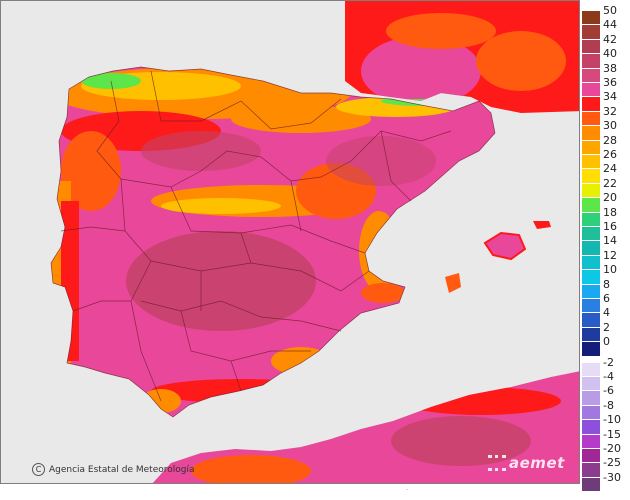  Describe the element at coordinates (612, 420) in the screenshot. I see `legend-tick-label: -10` at that location.